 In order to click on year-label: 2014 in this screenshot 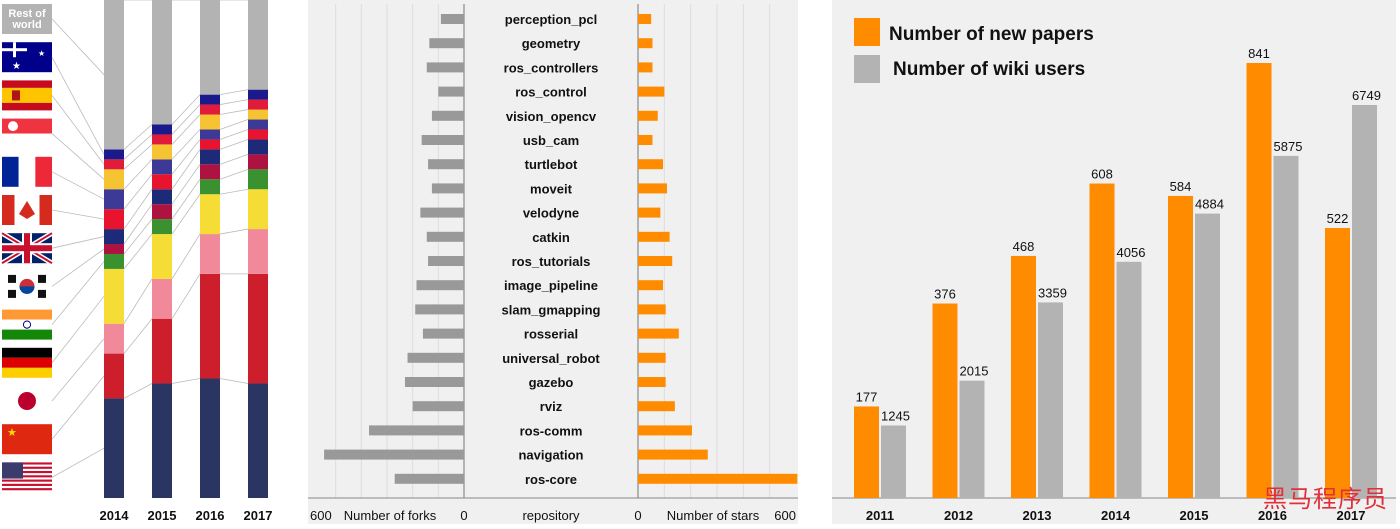, I will do `click(115, 515)`.